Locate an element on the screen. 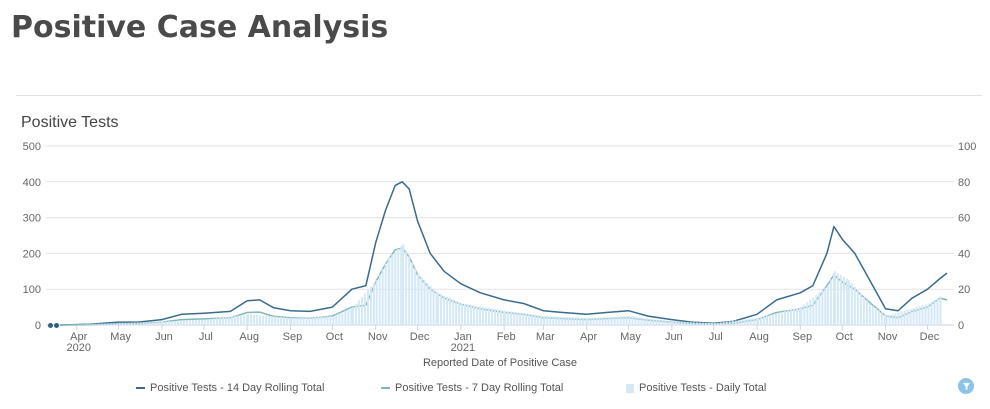 This screenshot has width=990, height=409. x-tick-year-label: 2020 is located at coordinates (78, 348).